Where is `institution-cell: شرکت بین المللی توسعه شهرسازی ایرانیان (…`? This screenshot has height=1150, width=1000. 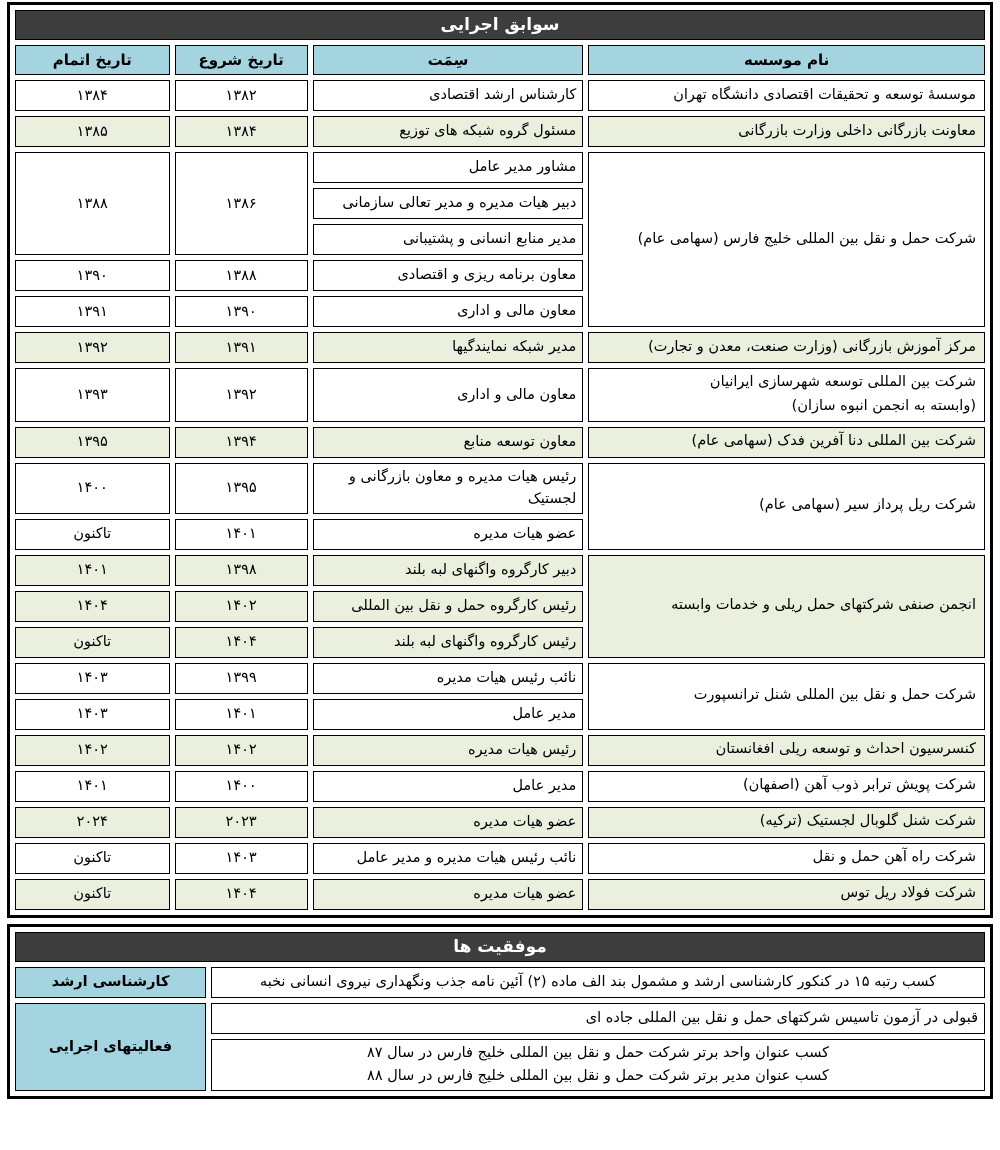
institution-cell: شرکت بین المللی توسعه شهرسازی ایرانیان (… is located at coordinates (786, 395).